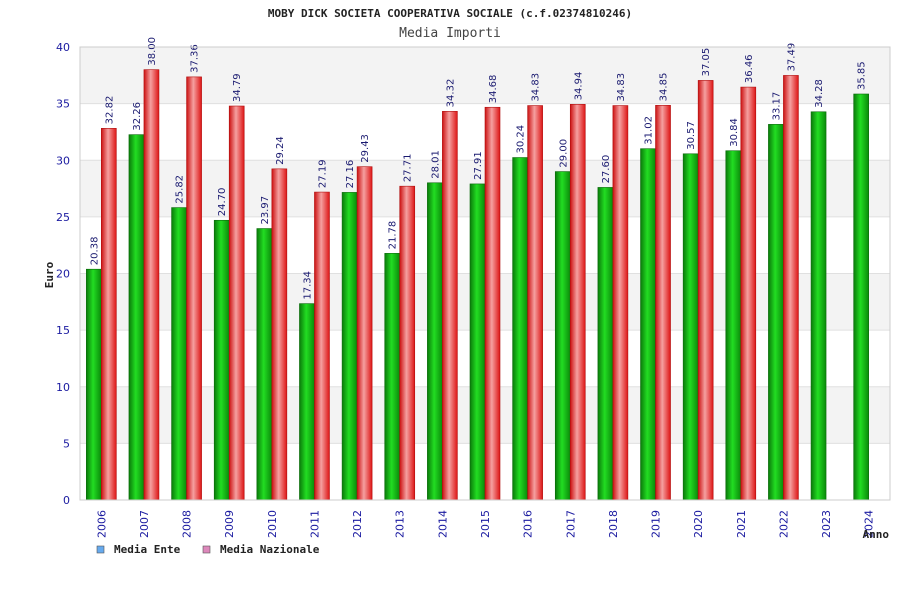 This screenshot has height=600, width=900. What do you see at coordinates (194, 288) in the screenshot?
I see `bar-media-nazionale-2008` at bounding box center [194, 288].